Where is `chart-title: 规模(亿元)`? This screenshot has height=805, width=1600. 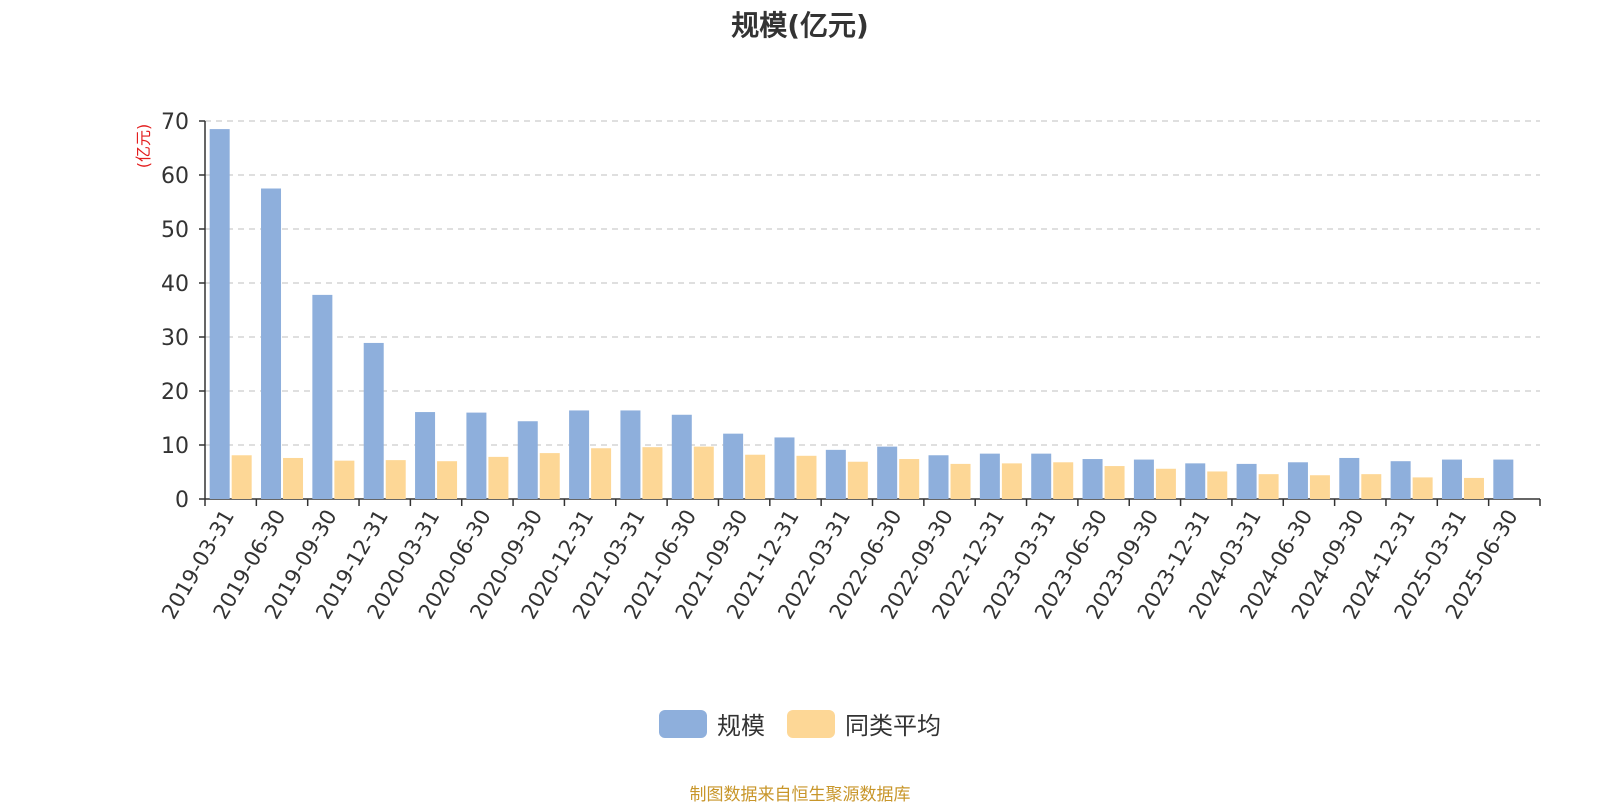 chart-title: 规模(亿元) is located at coordinates (800, 25).